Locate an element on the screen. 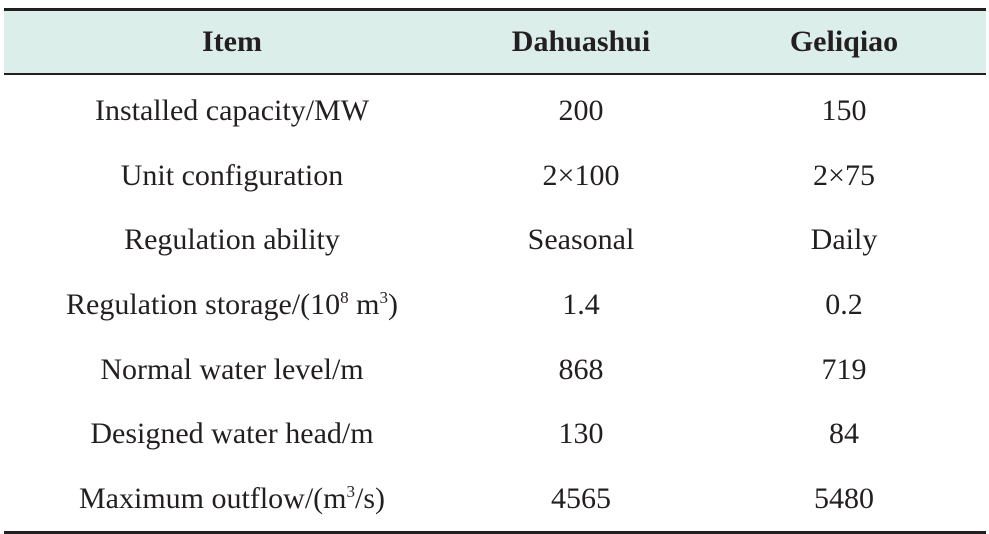 Image resolution: width=989 pixels, height=534 pixels. item-text-suffix: /s) is located at coordinates (369, 498).